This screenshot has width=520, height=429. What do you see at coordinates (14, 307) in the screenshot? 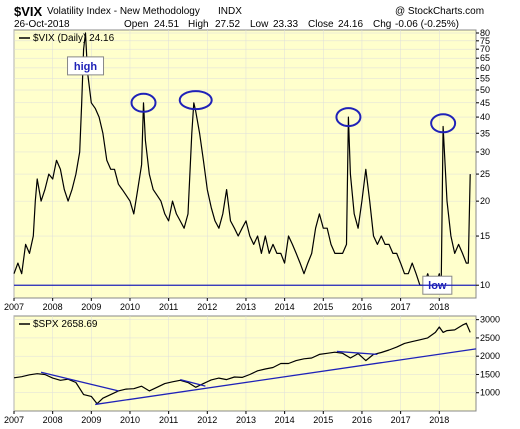
I see `panel-0-x-tick-label: 2007` at bounding box center [14, 307].